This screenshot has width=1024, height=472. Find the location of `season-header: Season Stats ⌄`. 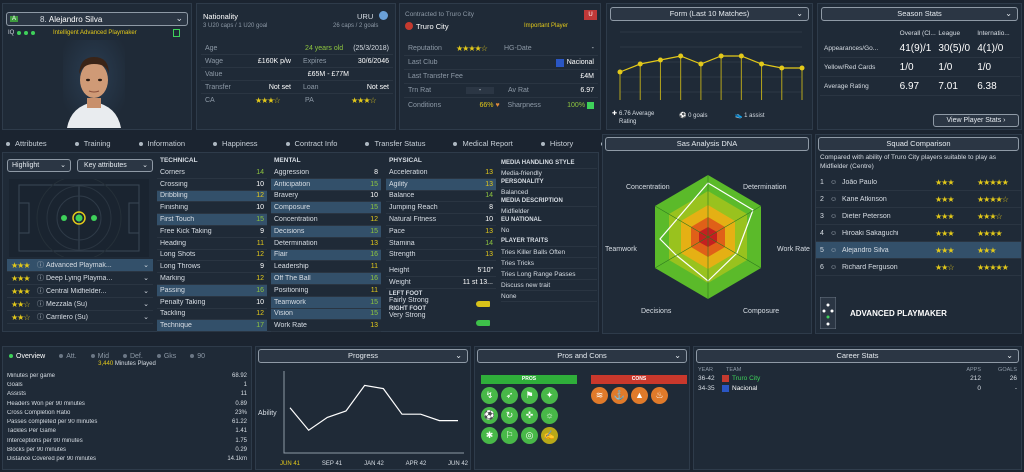

season-header: Season Stats ⌄ is located at coordinates (919, 14).